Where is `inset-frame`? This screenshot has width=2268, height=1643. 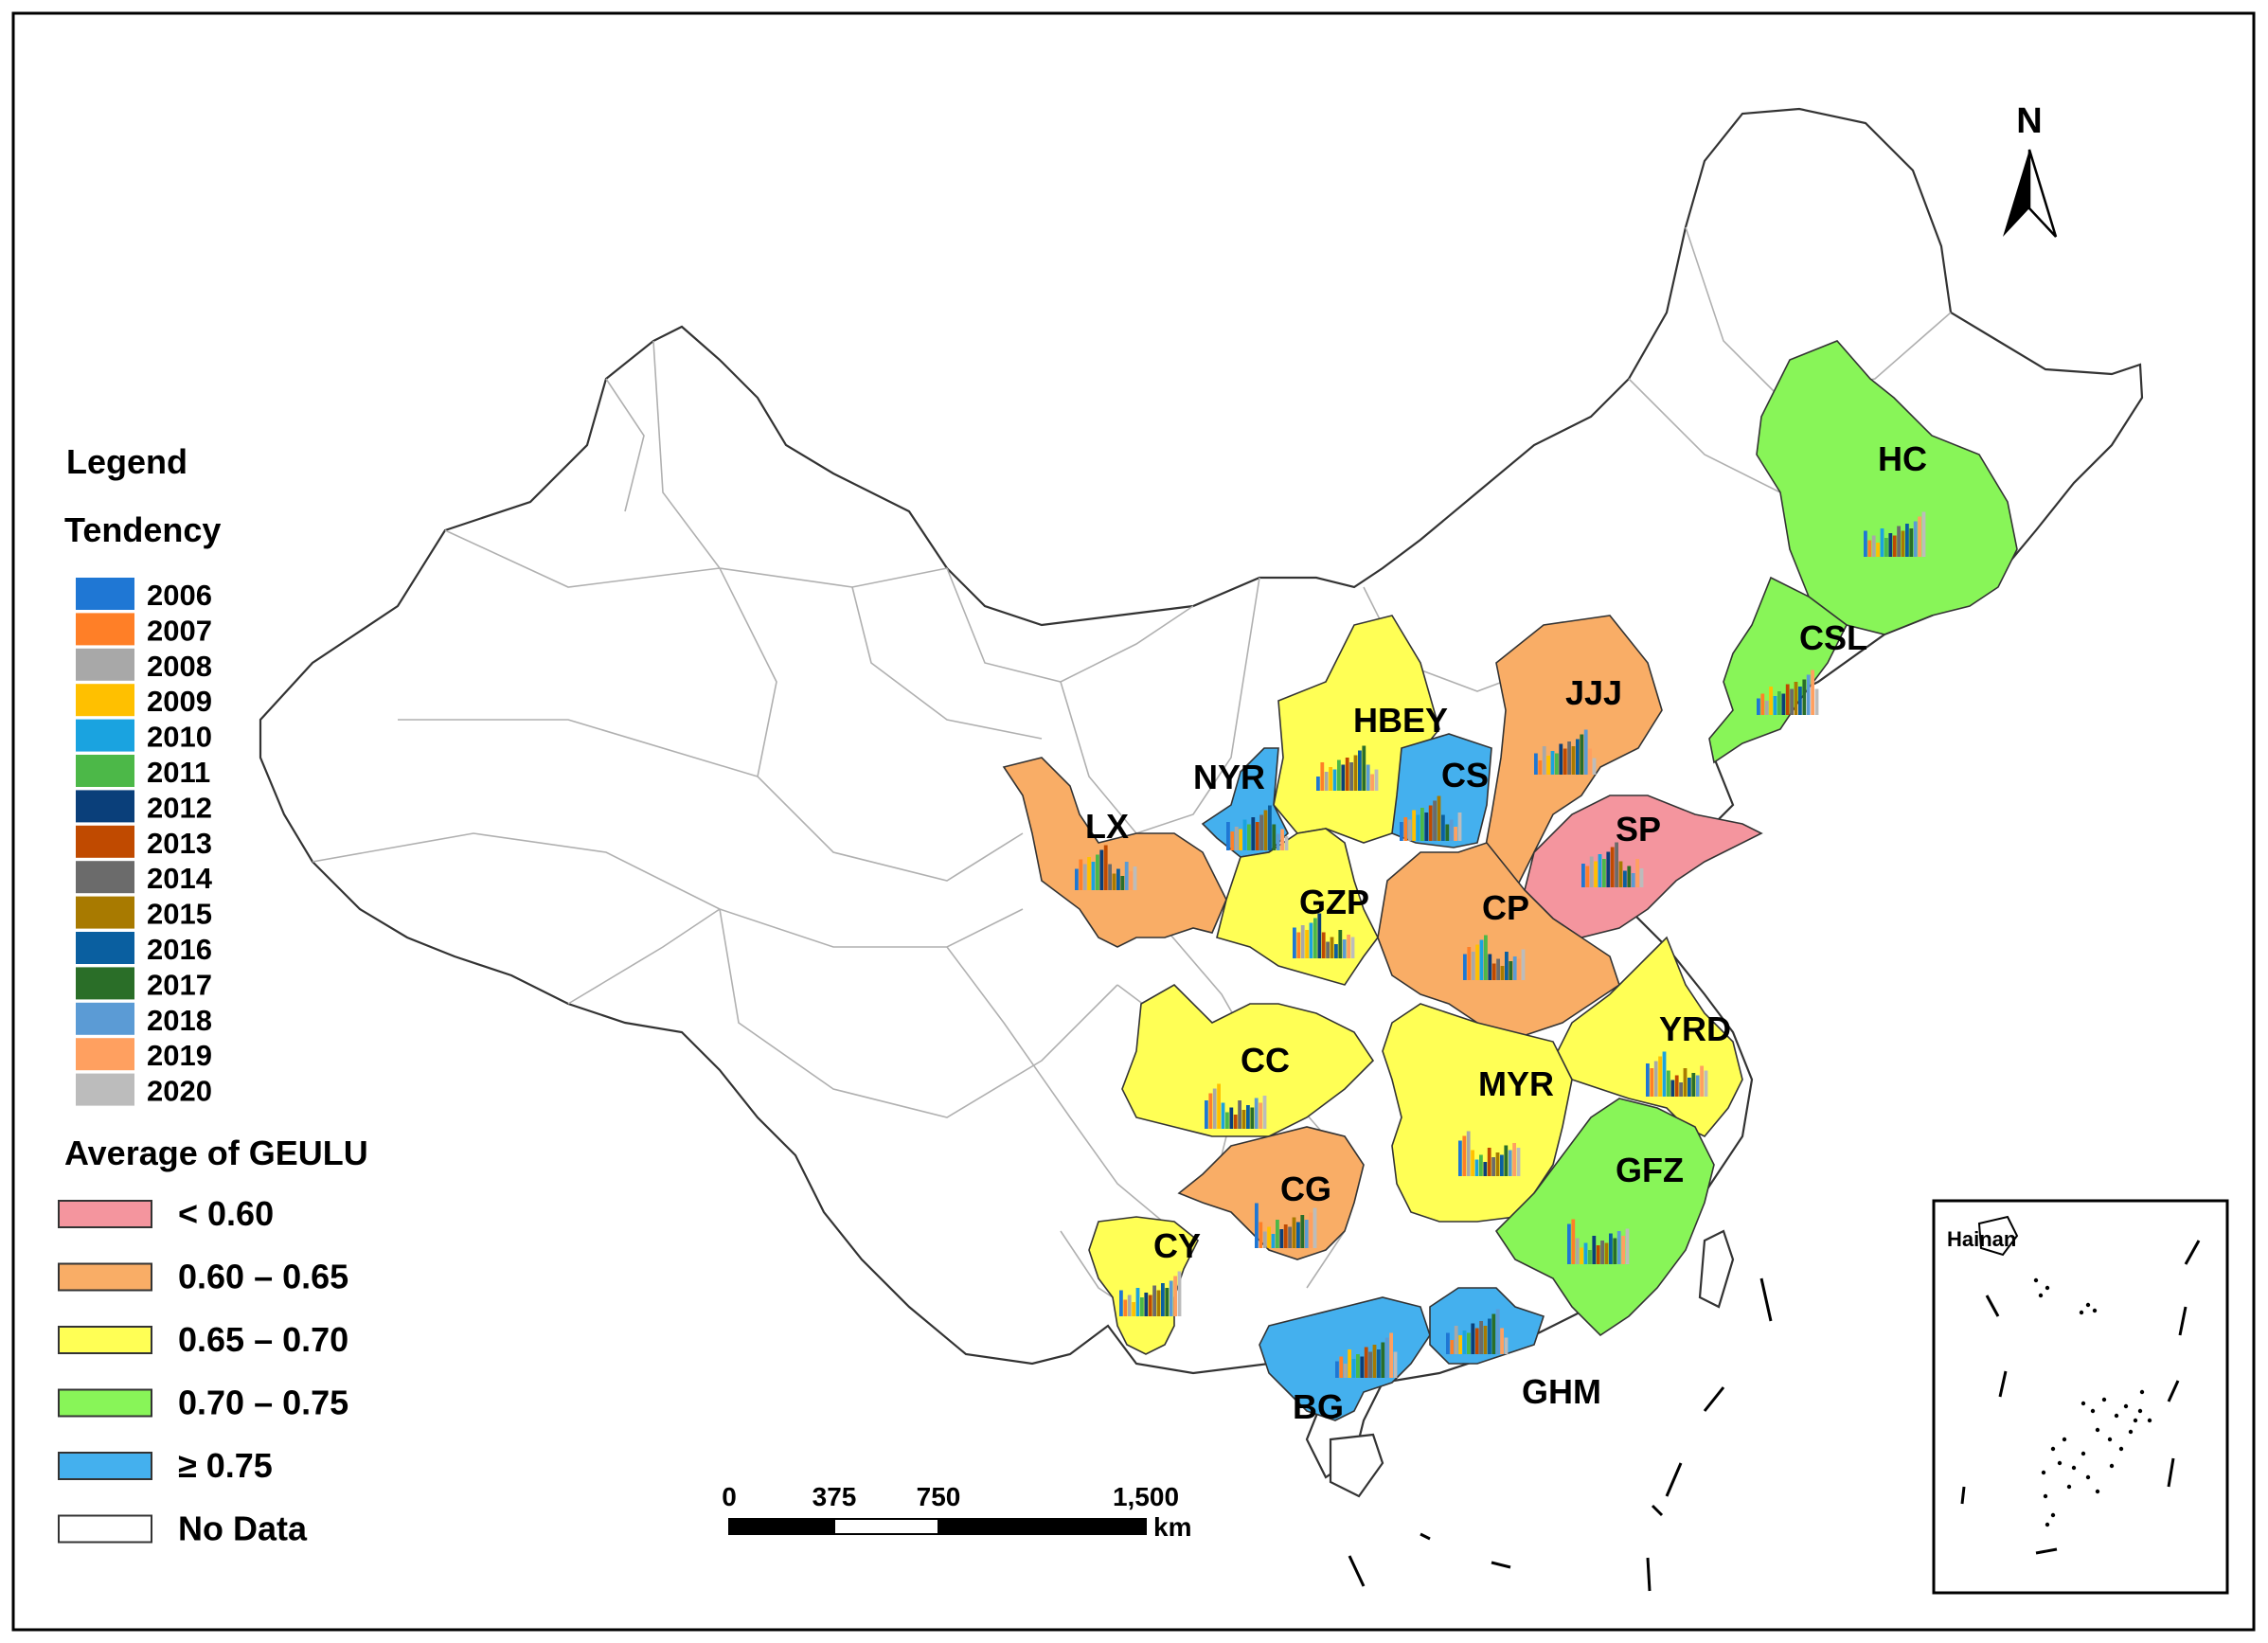 inset-frame is located at coordinates (2080, 1397).